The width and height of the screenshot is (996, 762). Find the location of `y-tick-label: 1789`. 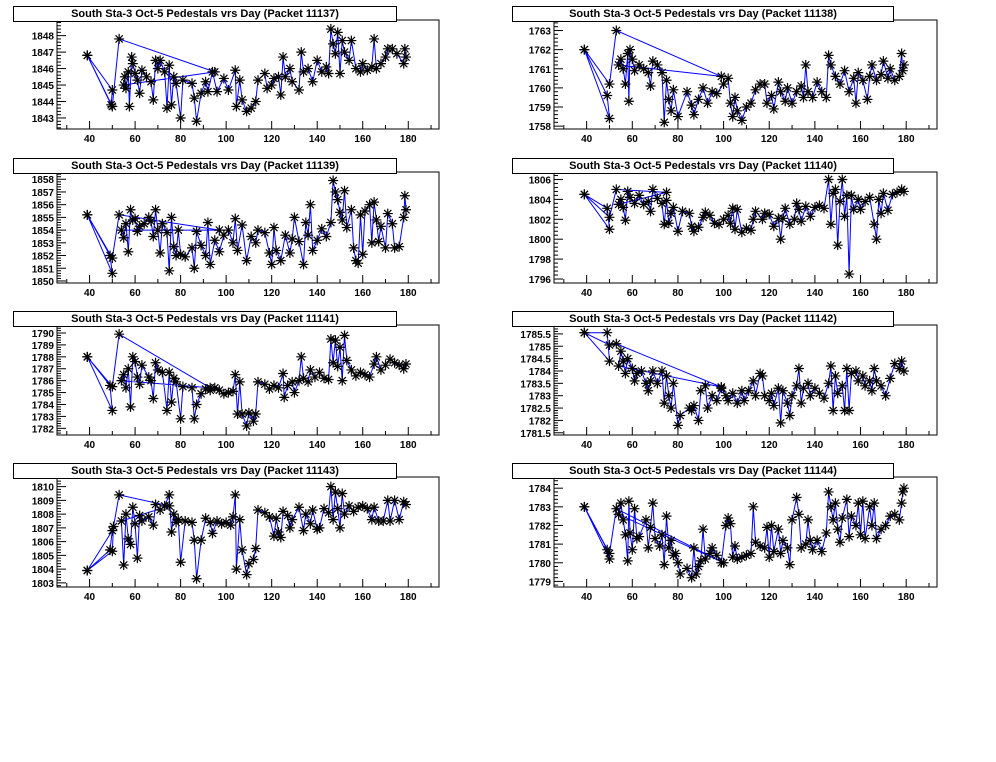

y-tick-label: 1789 is located at coordinates (43, 346).